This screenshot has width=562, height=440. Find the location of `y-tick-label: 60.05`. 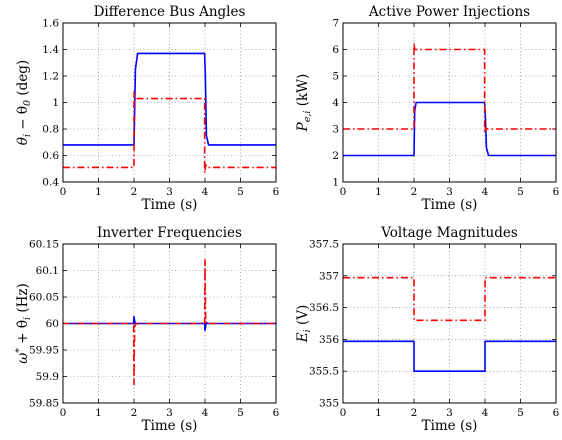

y-tick-label: 60.05 is located at coordinates (44, 298).